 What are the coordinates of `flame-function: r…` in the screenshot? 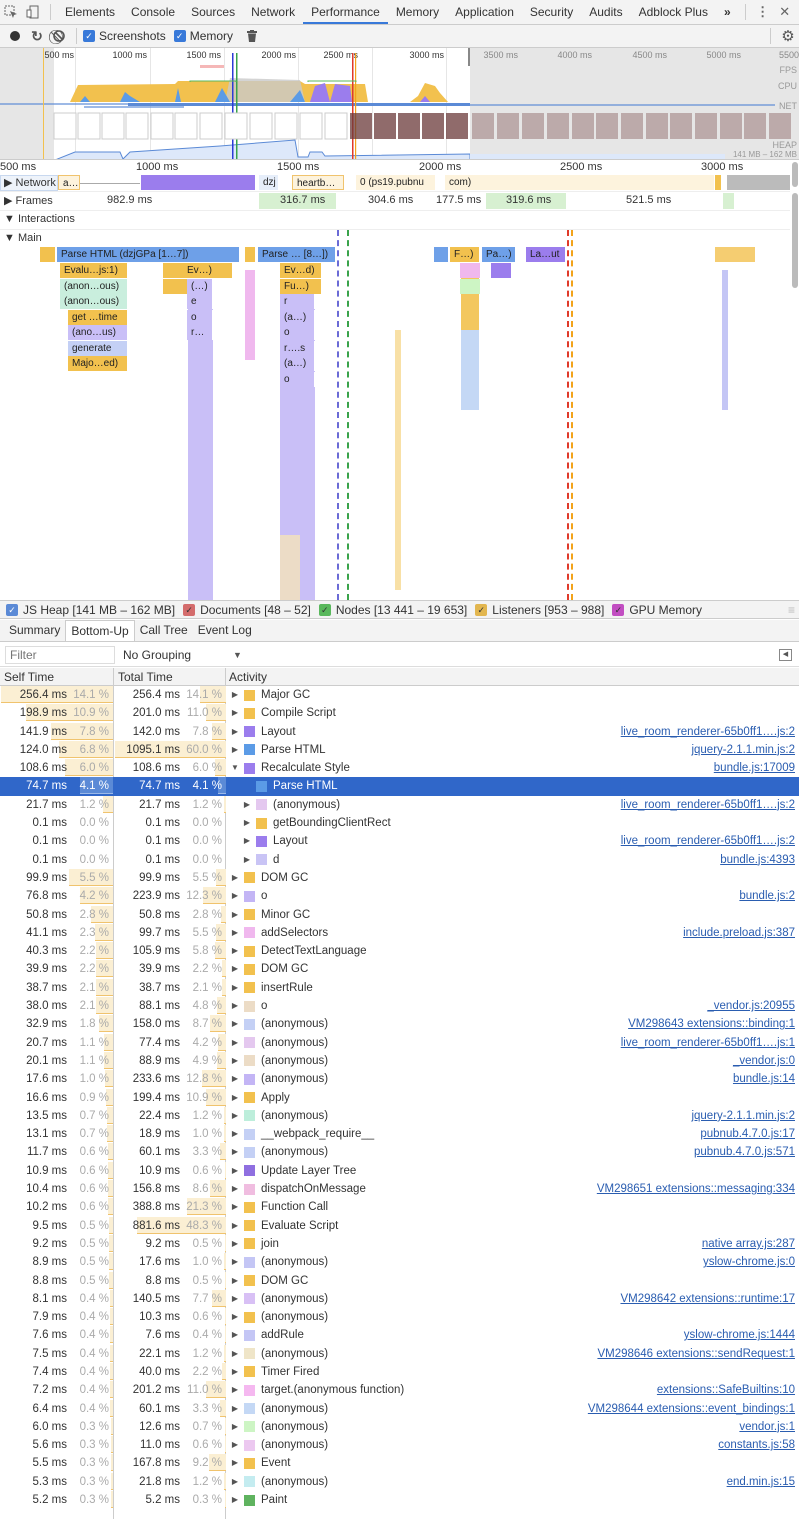 It's located at (200, 332).